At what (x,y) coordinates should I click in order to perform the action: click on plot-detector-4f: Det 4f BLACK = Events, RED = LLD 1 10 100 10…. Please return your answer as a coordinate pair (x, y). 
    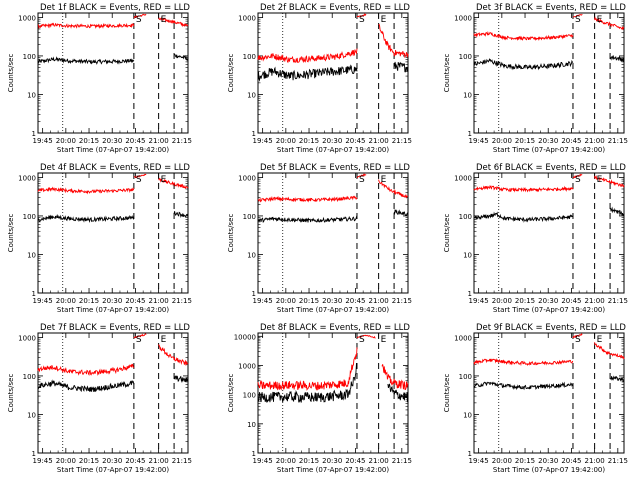
    Looking at the image, I should click on (99, 238).